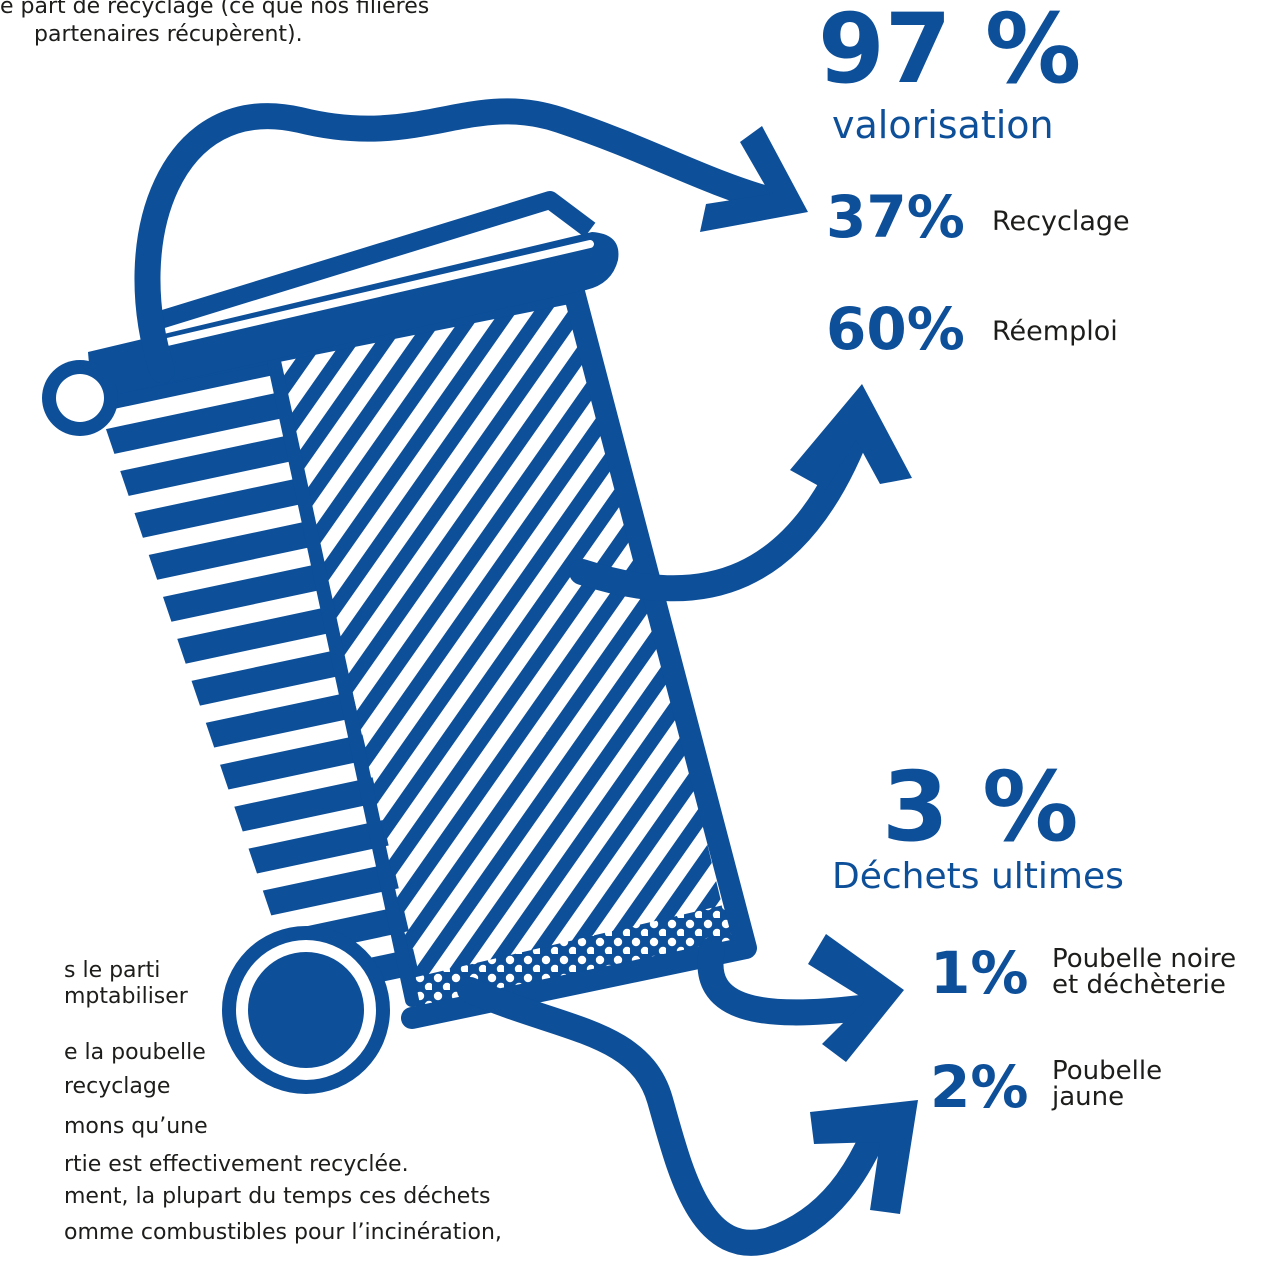 This screenshot has height=1261, width=1284. Describe the element at coordinates (306, 1010) in the screenshot. I see `bin-wheel` at that location.